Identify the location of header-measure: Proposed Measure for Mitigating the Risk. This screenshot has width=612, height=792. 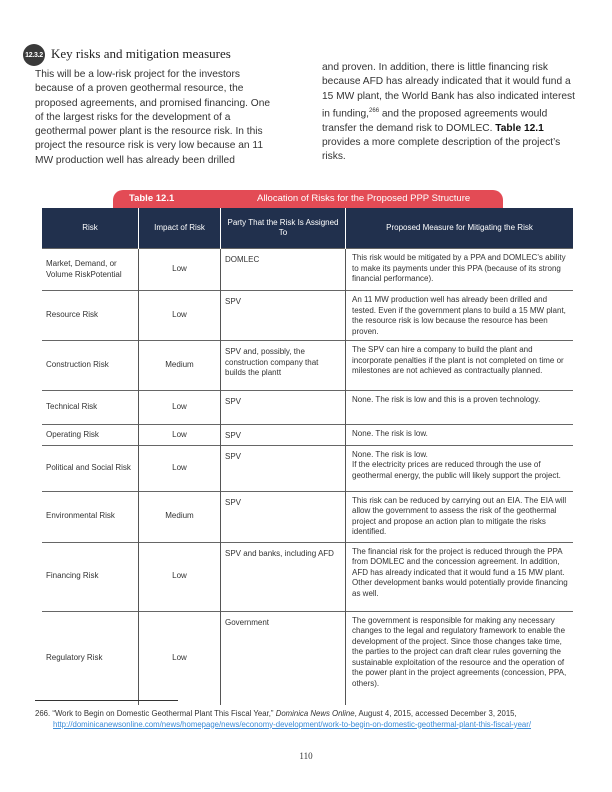
(459, 228).